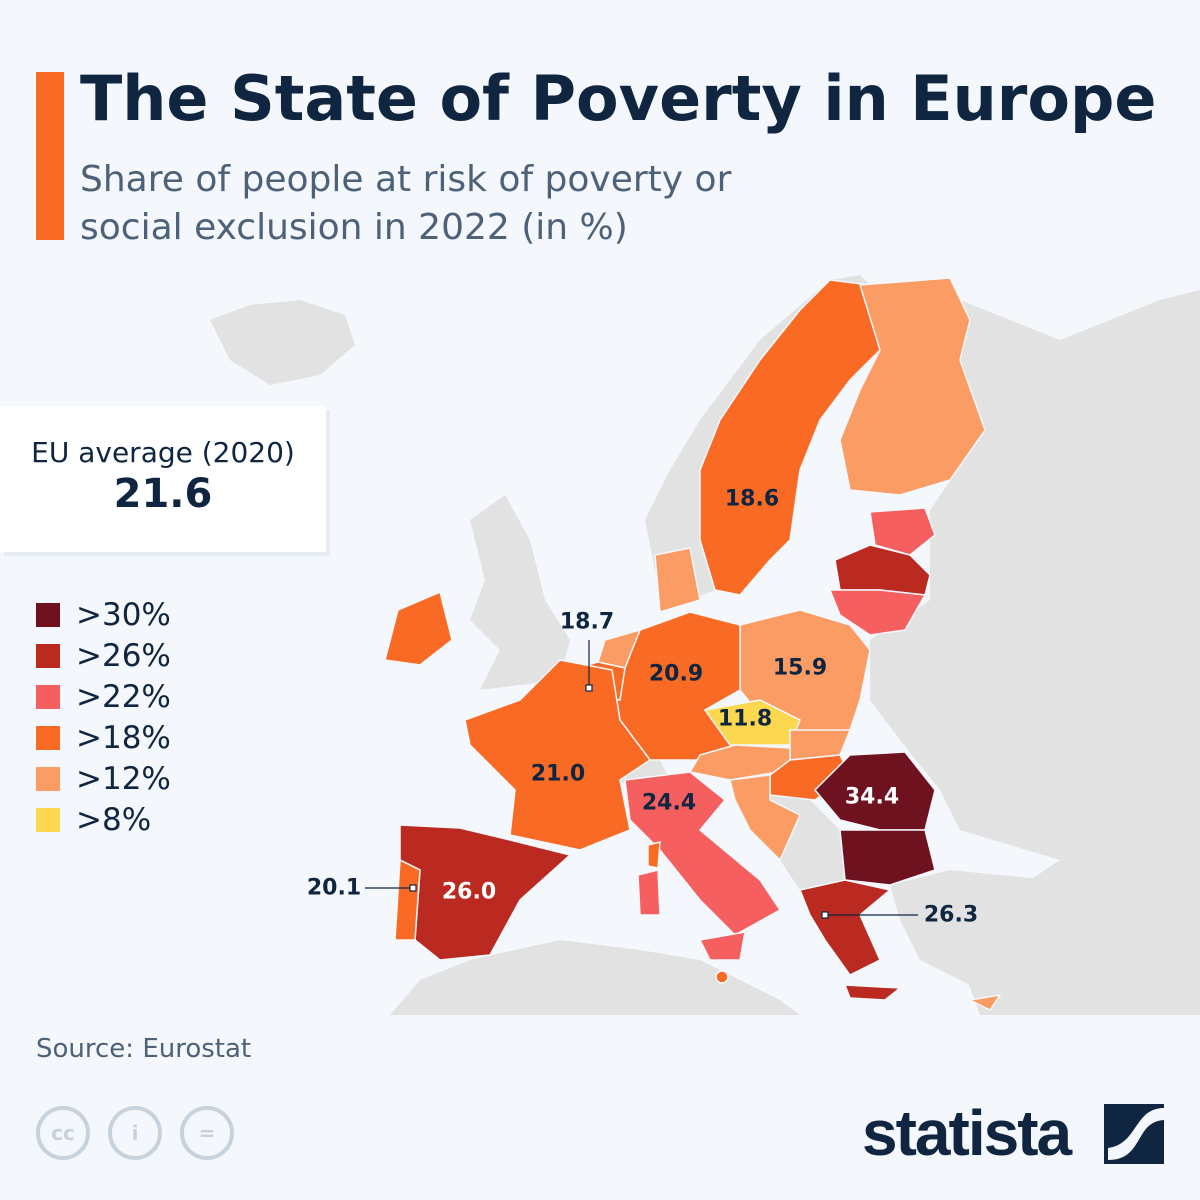 This screenshot has width=1200, height=1200. I want to click on country-cyprus, so click(984, 1002).